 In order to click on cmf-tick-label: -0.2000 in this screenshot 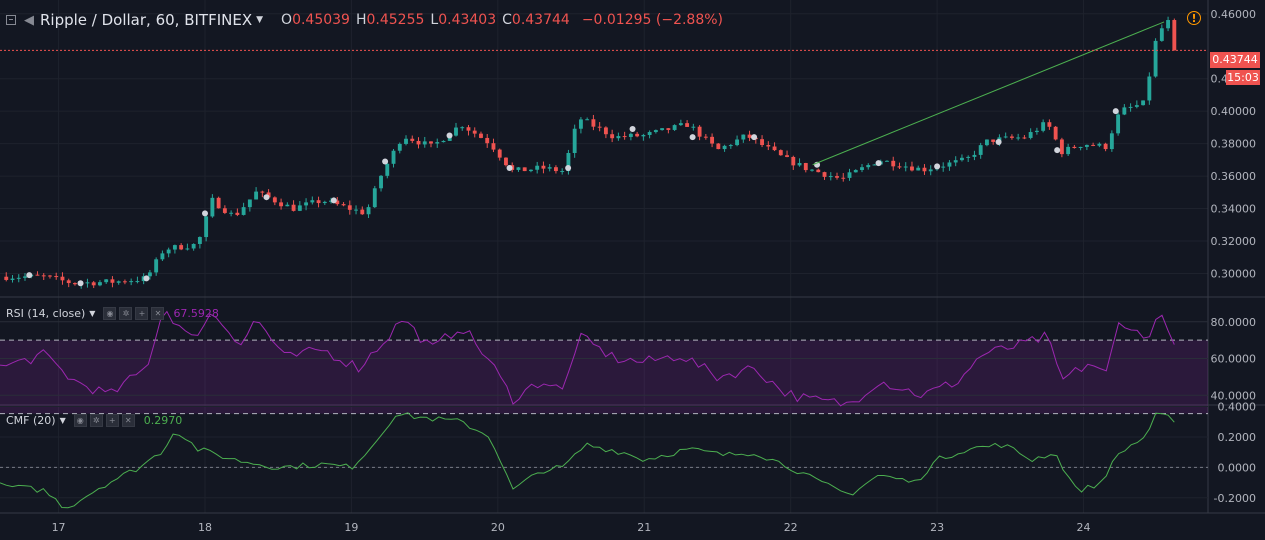, I will do `click(1235, 498)`.